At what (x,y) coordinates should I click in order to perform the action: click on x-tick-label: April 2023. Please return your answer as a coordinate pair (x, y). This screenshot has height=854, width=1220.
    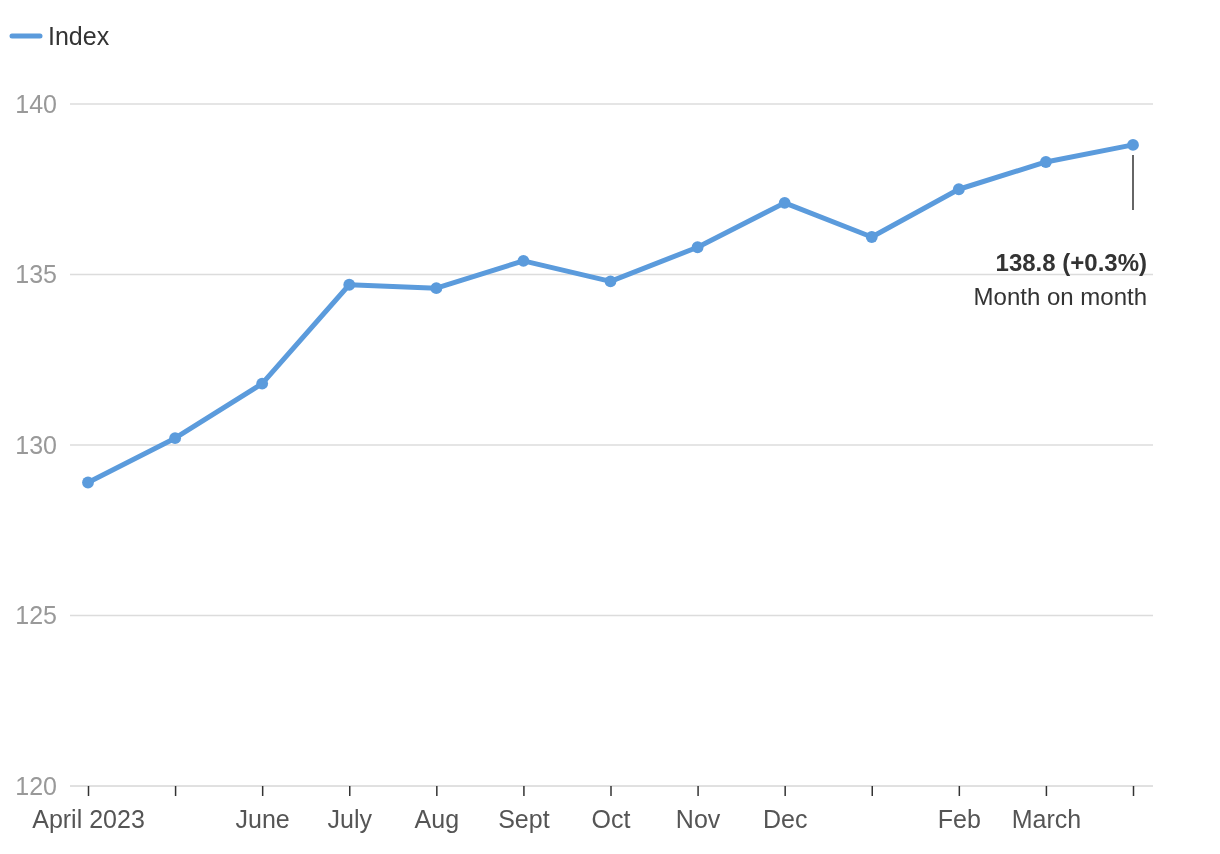
    Looking at the image, I should click on (88, 818).